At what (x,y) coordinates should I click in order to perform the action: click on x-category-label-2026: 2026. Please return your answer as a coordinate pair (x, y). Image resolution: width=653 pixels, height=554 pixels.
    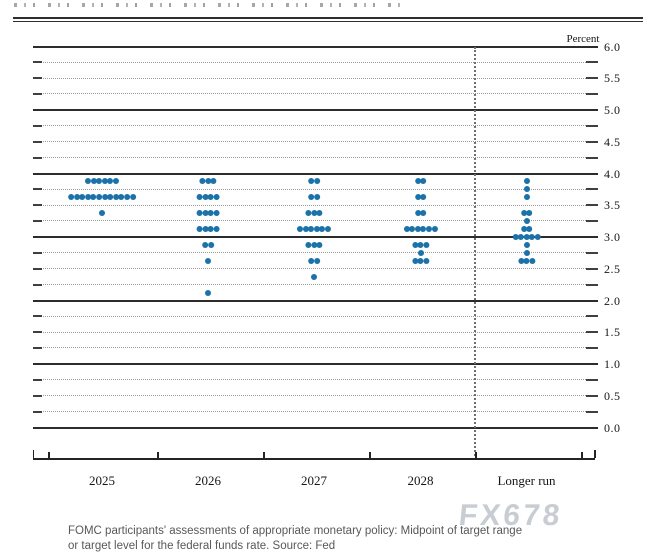
    Looking at the image, I should click on (208, 480).